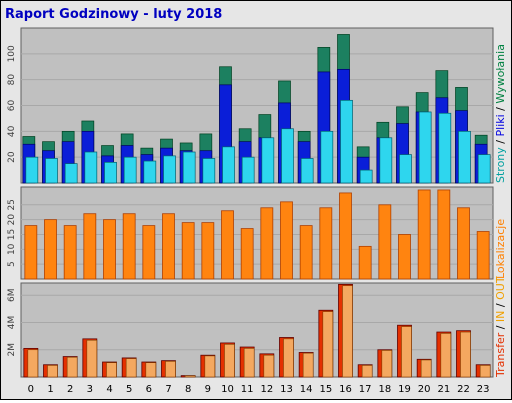 The height and width of the screenshot is (403, 512). Describe the element at coordinates (500, 165) in the screenshot. I see `side-label-part: Strony` at that location.